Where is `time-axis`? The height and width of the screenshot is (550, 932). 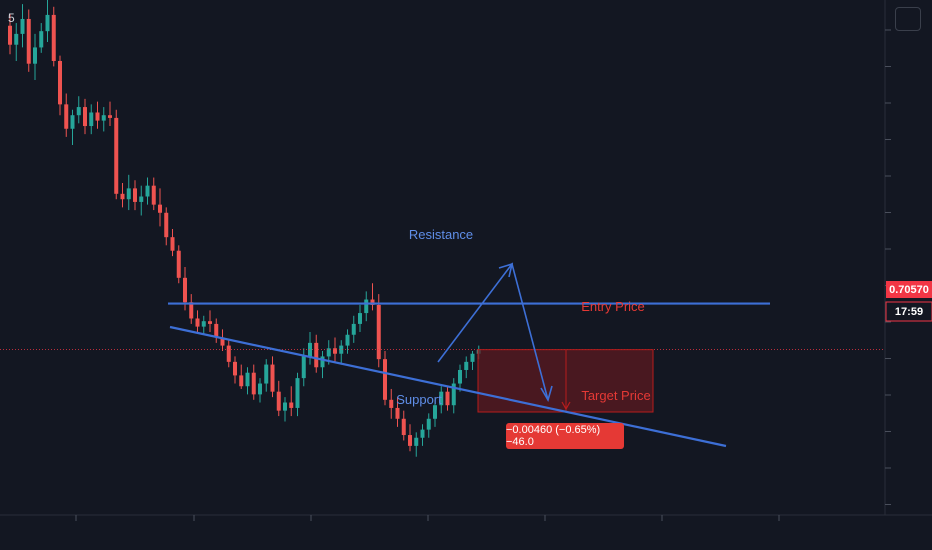
time-axis is located at coordinates (466, 517).